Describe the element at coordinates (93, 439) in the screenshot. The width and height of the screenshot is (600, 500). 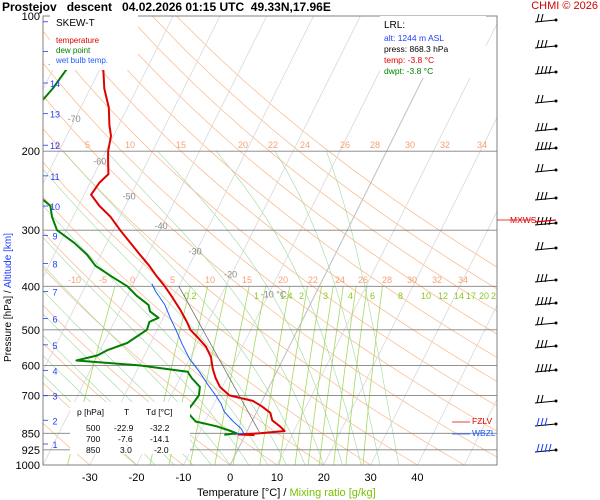
I see `table-cell: 700` at that location.